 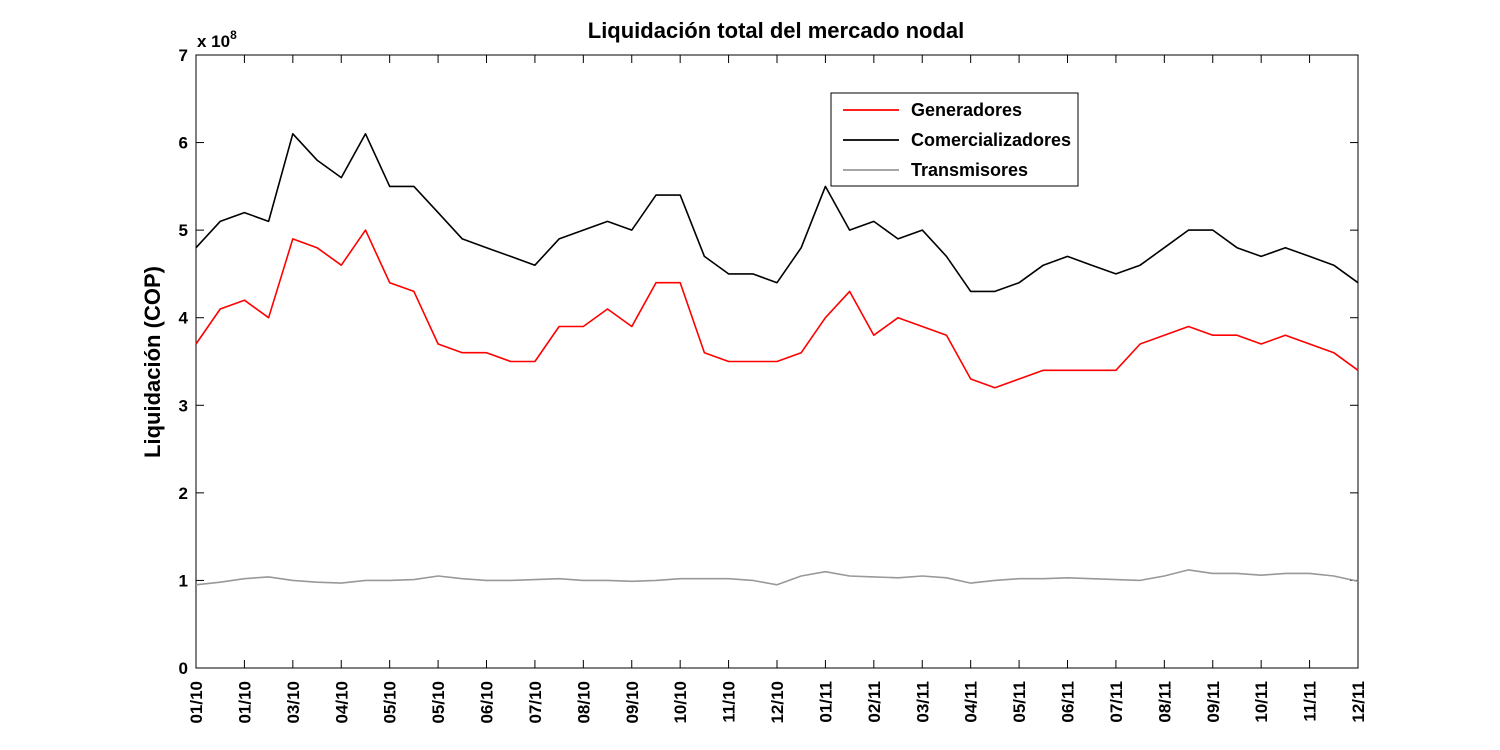 I want to click on chart-title: Liquidación total del mercado nodal, so click(x=776, y=30).